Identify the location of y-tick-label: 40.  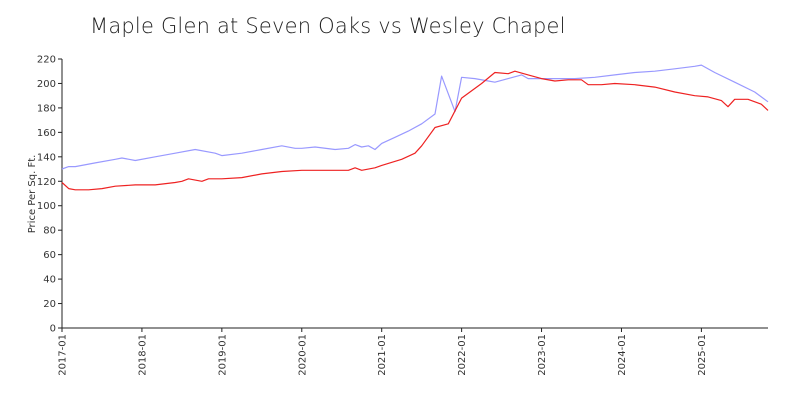
(49, 280).